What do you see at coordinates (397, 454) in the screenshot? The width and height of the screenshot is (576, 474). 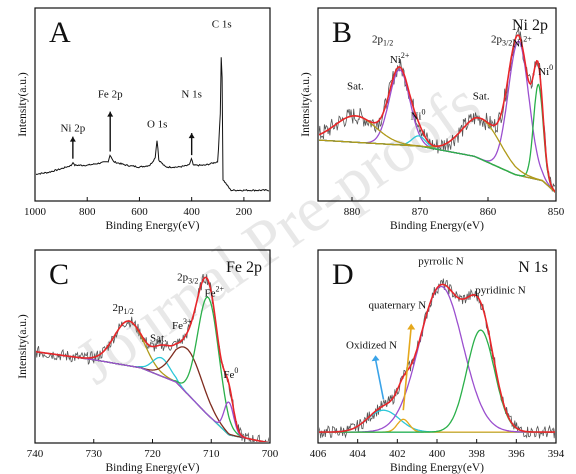 I see `x-tick-label: 402` at bounding box center [397, 454].